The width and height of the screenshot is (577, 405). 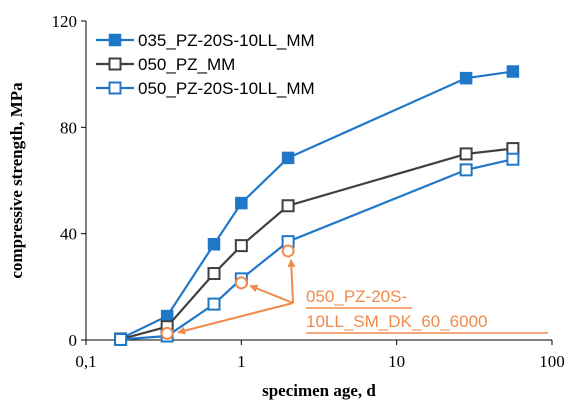 I want to click on y-tick-label: 80, so click(x=68, y=127).